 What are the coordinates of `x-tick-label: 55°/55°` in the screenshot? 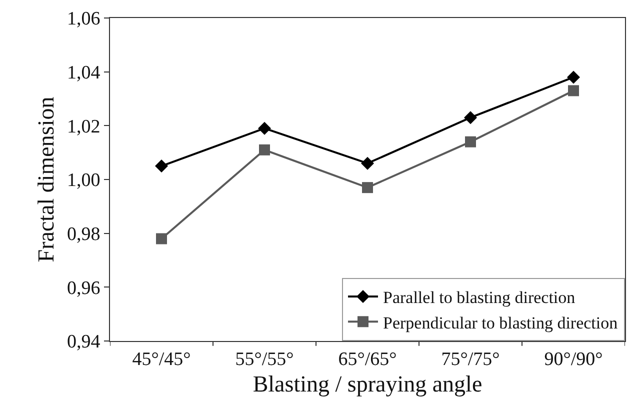 It's located at (264, 359).